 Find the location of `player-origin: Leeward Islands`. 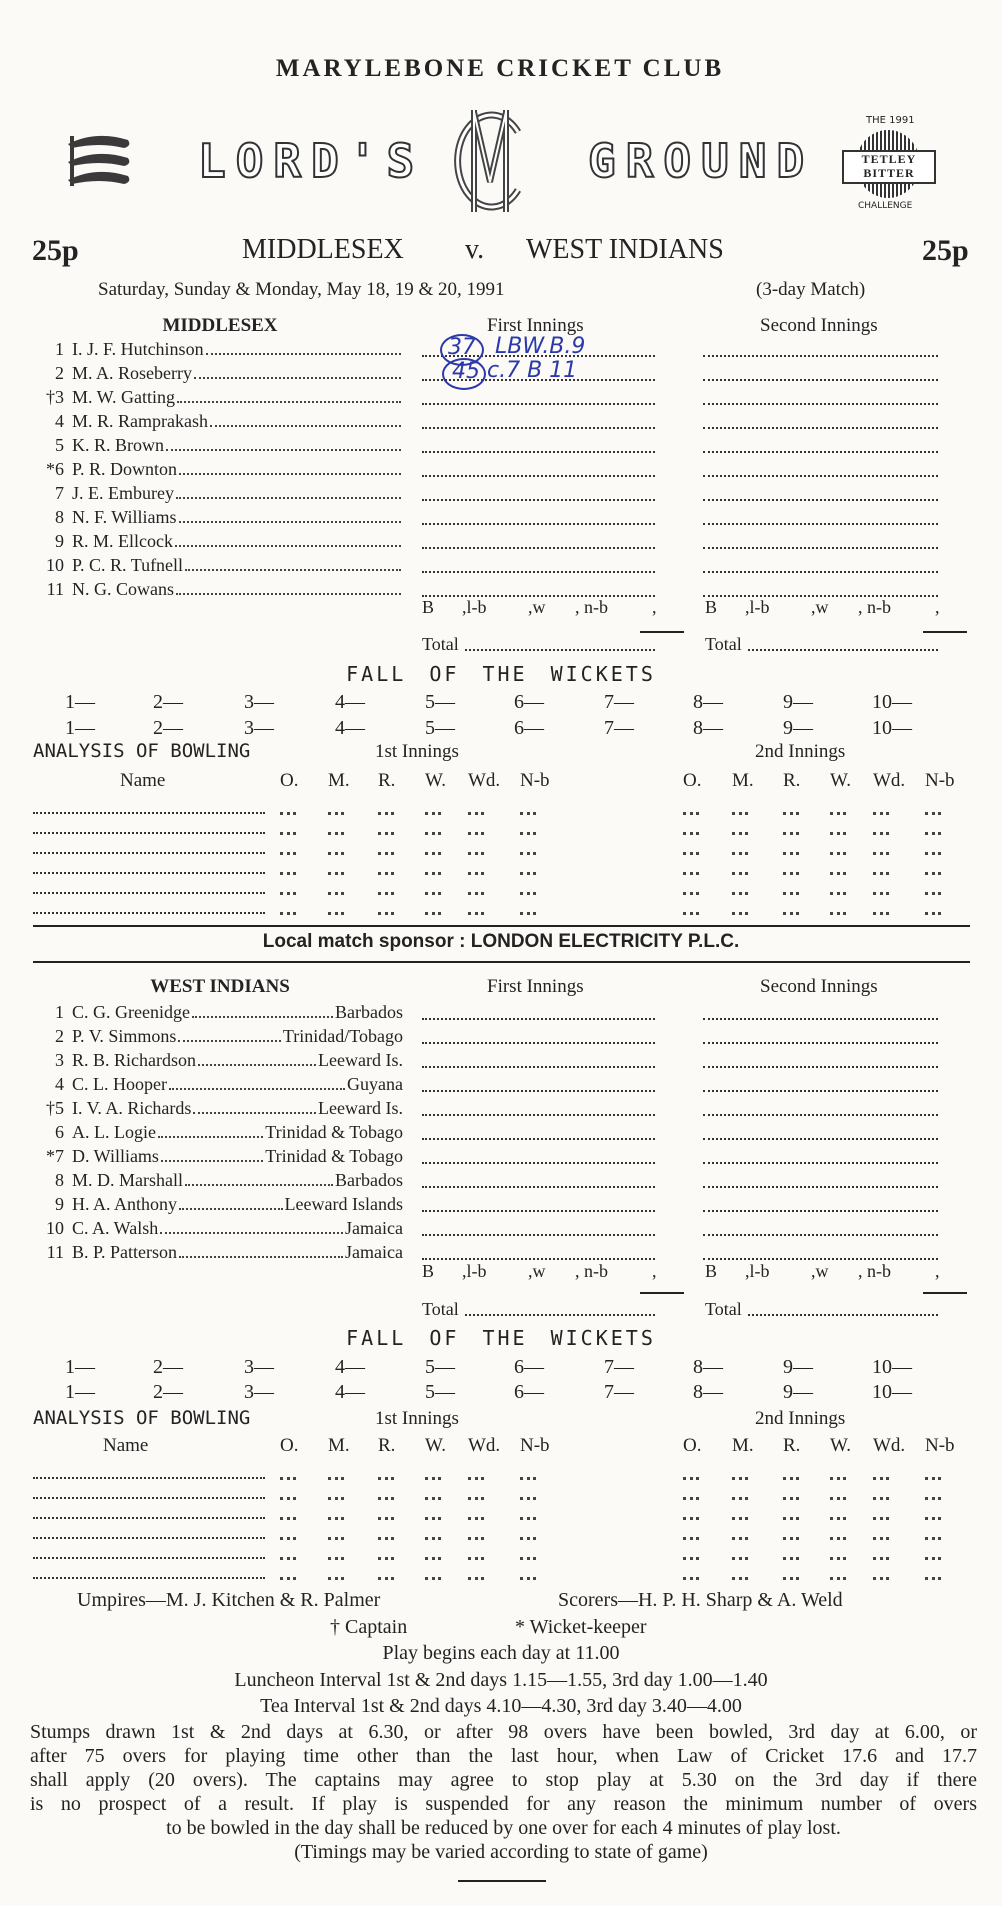

player-origin: Leeward Islands is located at coordinates (343, 1204).